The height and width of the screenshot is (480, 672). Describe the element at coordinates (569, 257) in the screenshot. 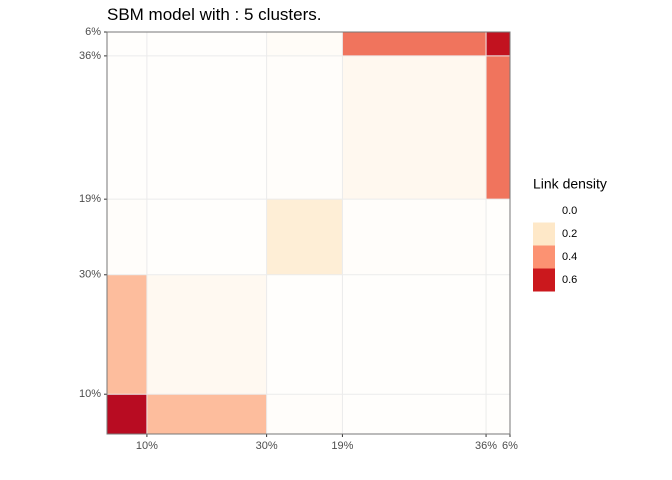

I see `legend-label: 0.4` at that location.